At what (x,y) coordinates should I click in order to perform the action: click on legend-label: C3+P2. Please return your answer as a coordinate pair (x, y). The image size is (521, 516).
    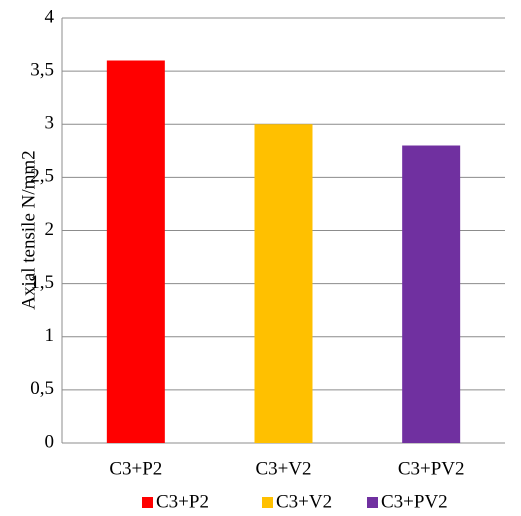
    Looking at the image, I should click on (182, 501).